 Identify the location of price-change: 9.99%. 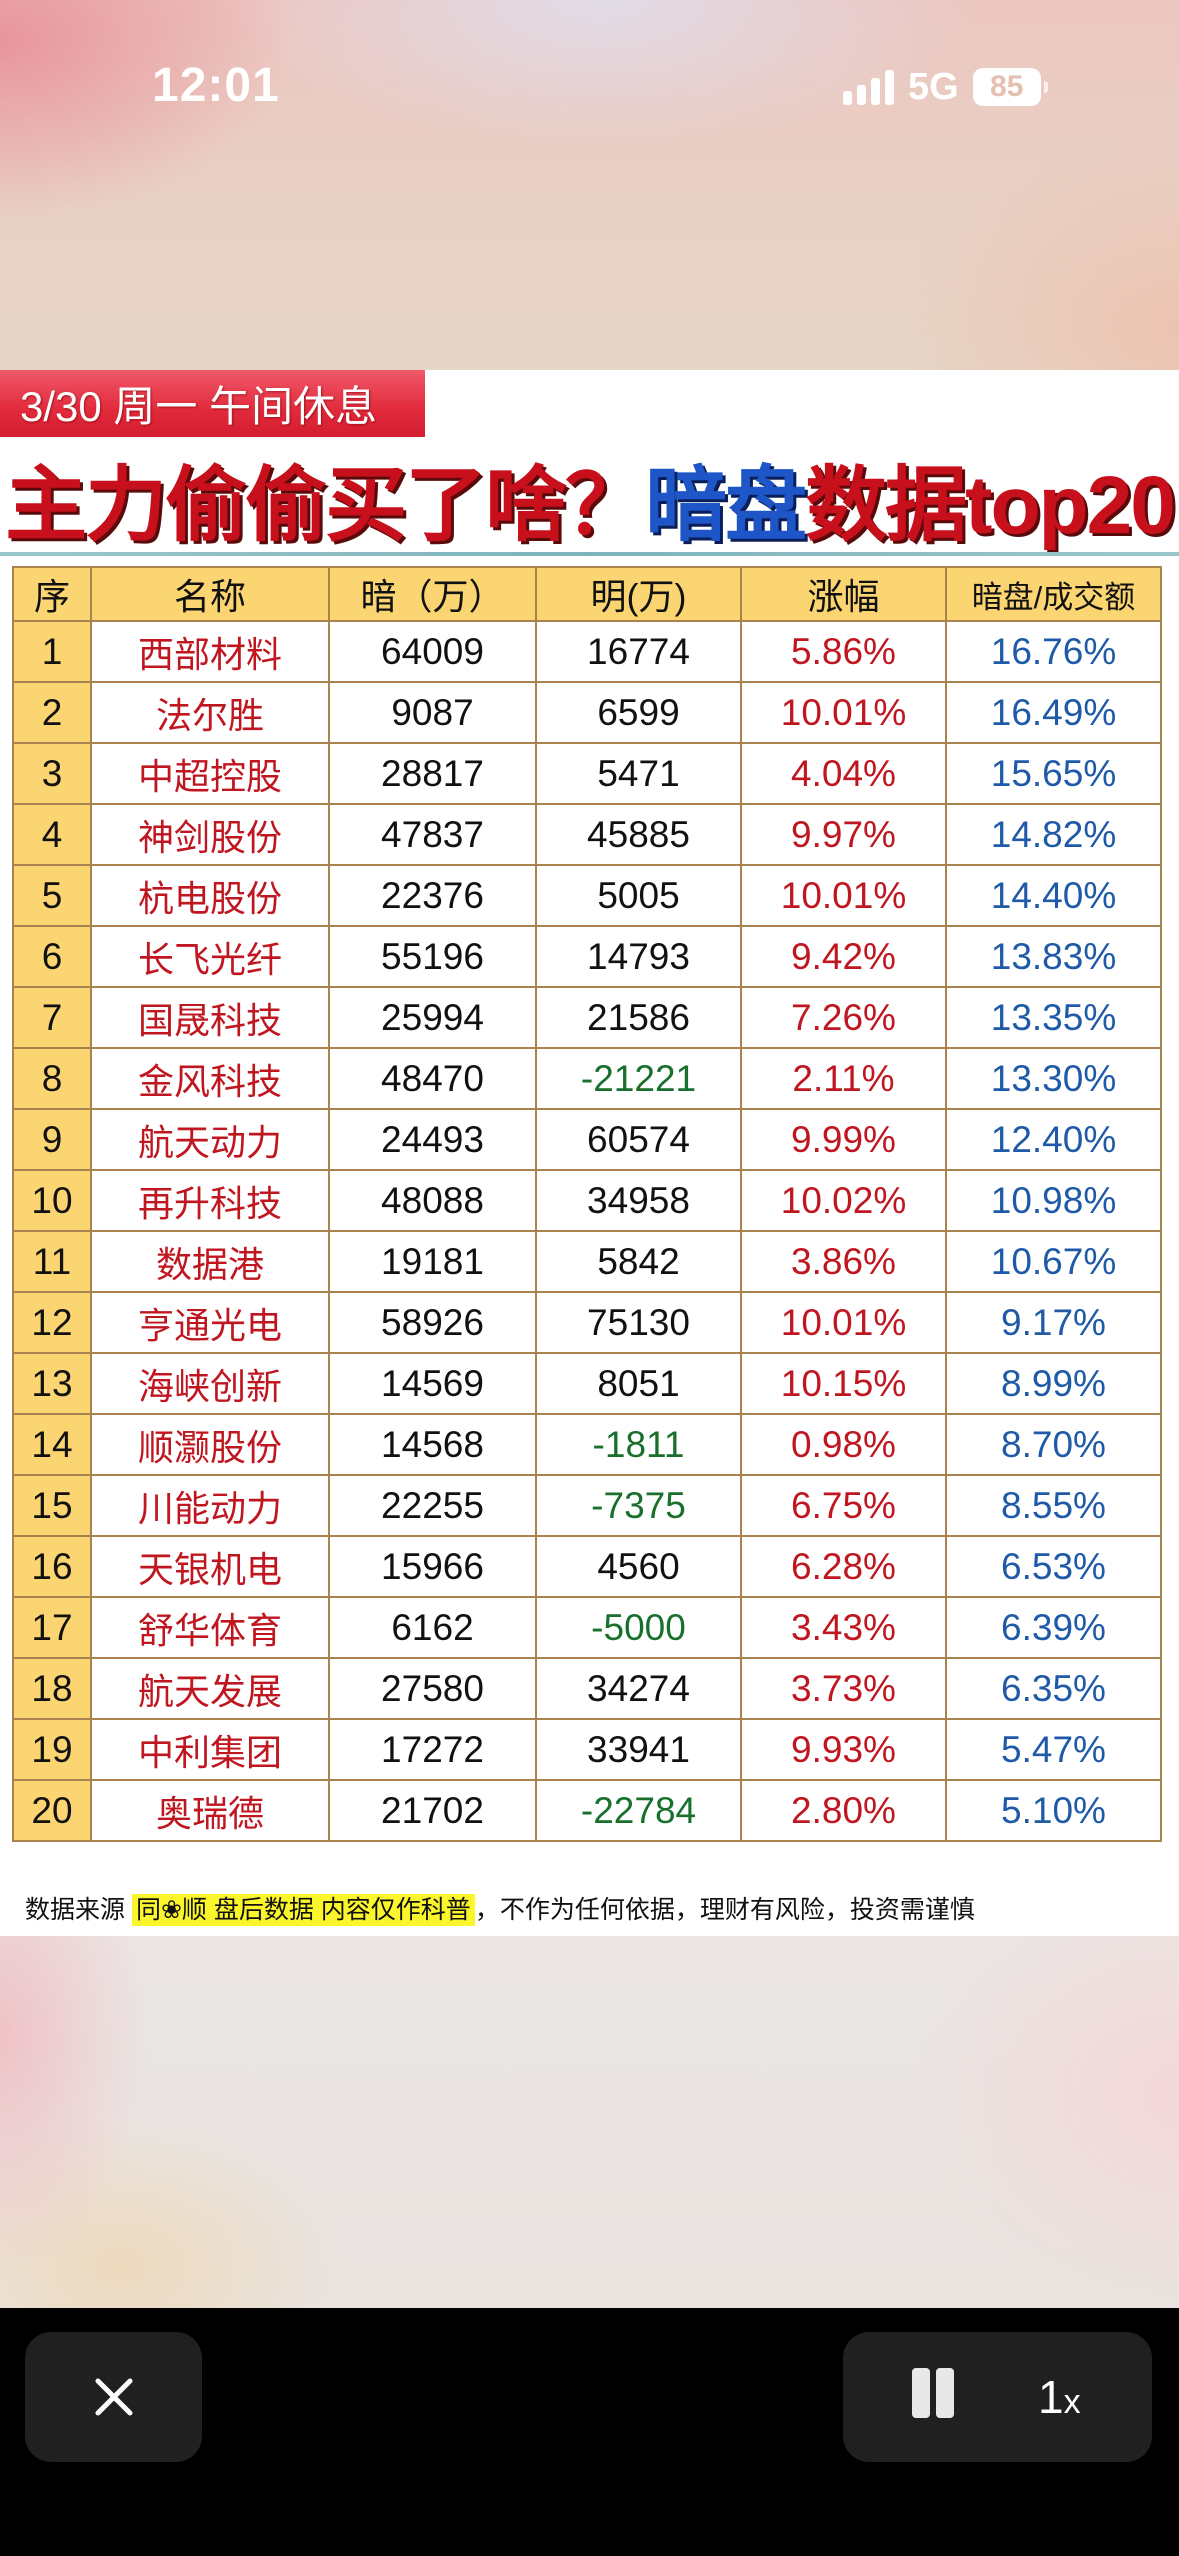
(843, 1139).